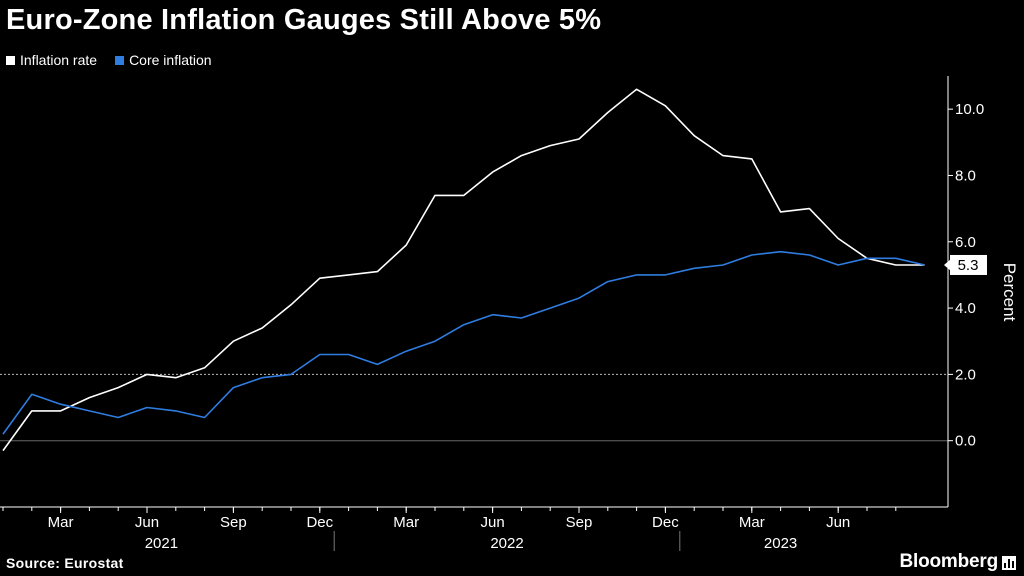 This screenshot has height=576, width=1024. Describe the element at coordinates (969, 109) in the screenshot. I see `y-tick-label: 10.0` at that location.